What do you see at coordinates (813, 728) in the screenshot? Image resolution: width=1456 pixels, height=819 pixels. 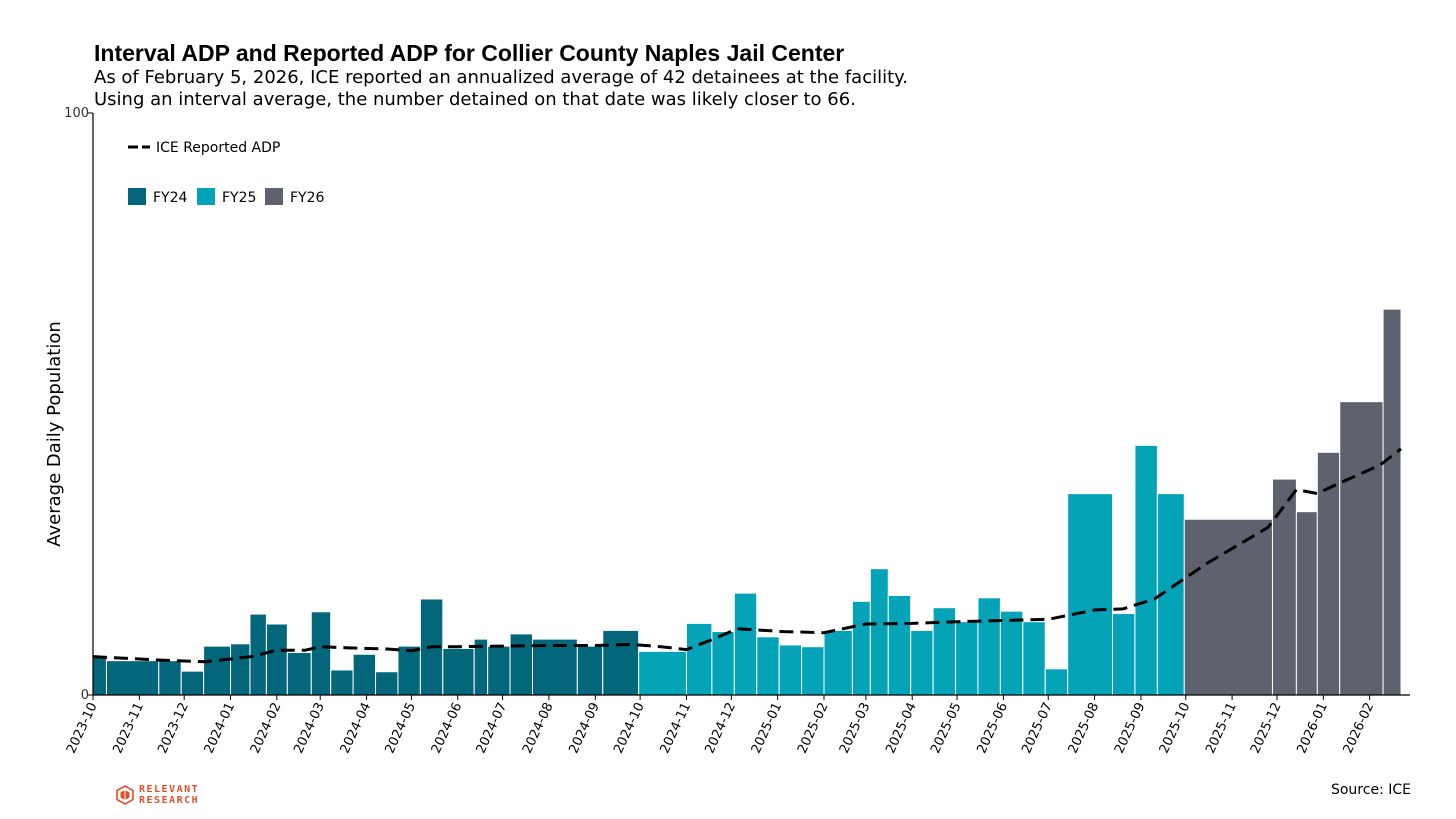 I see `x-tick-label: 2025-02` at bounding box center [813, 728].